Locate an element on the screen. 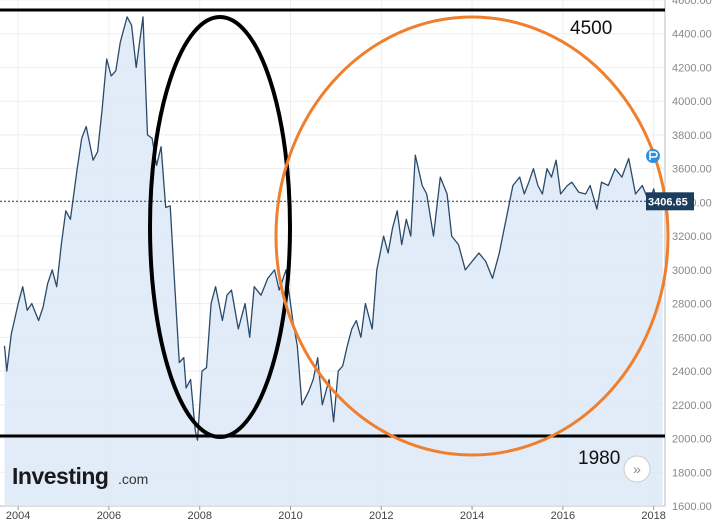 The image size is (720, 527). expand-button: » is located at coordinates (637, 469).